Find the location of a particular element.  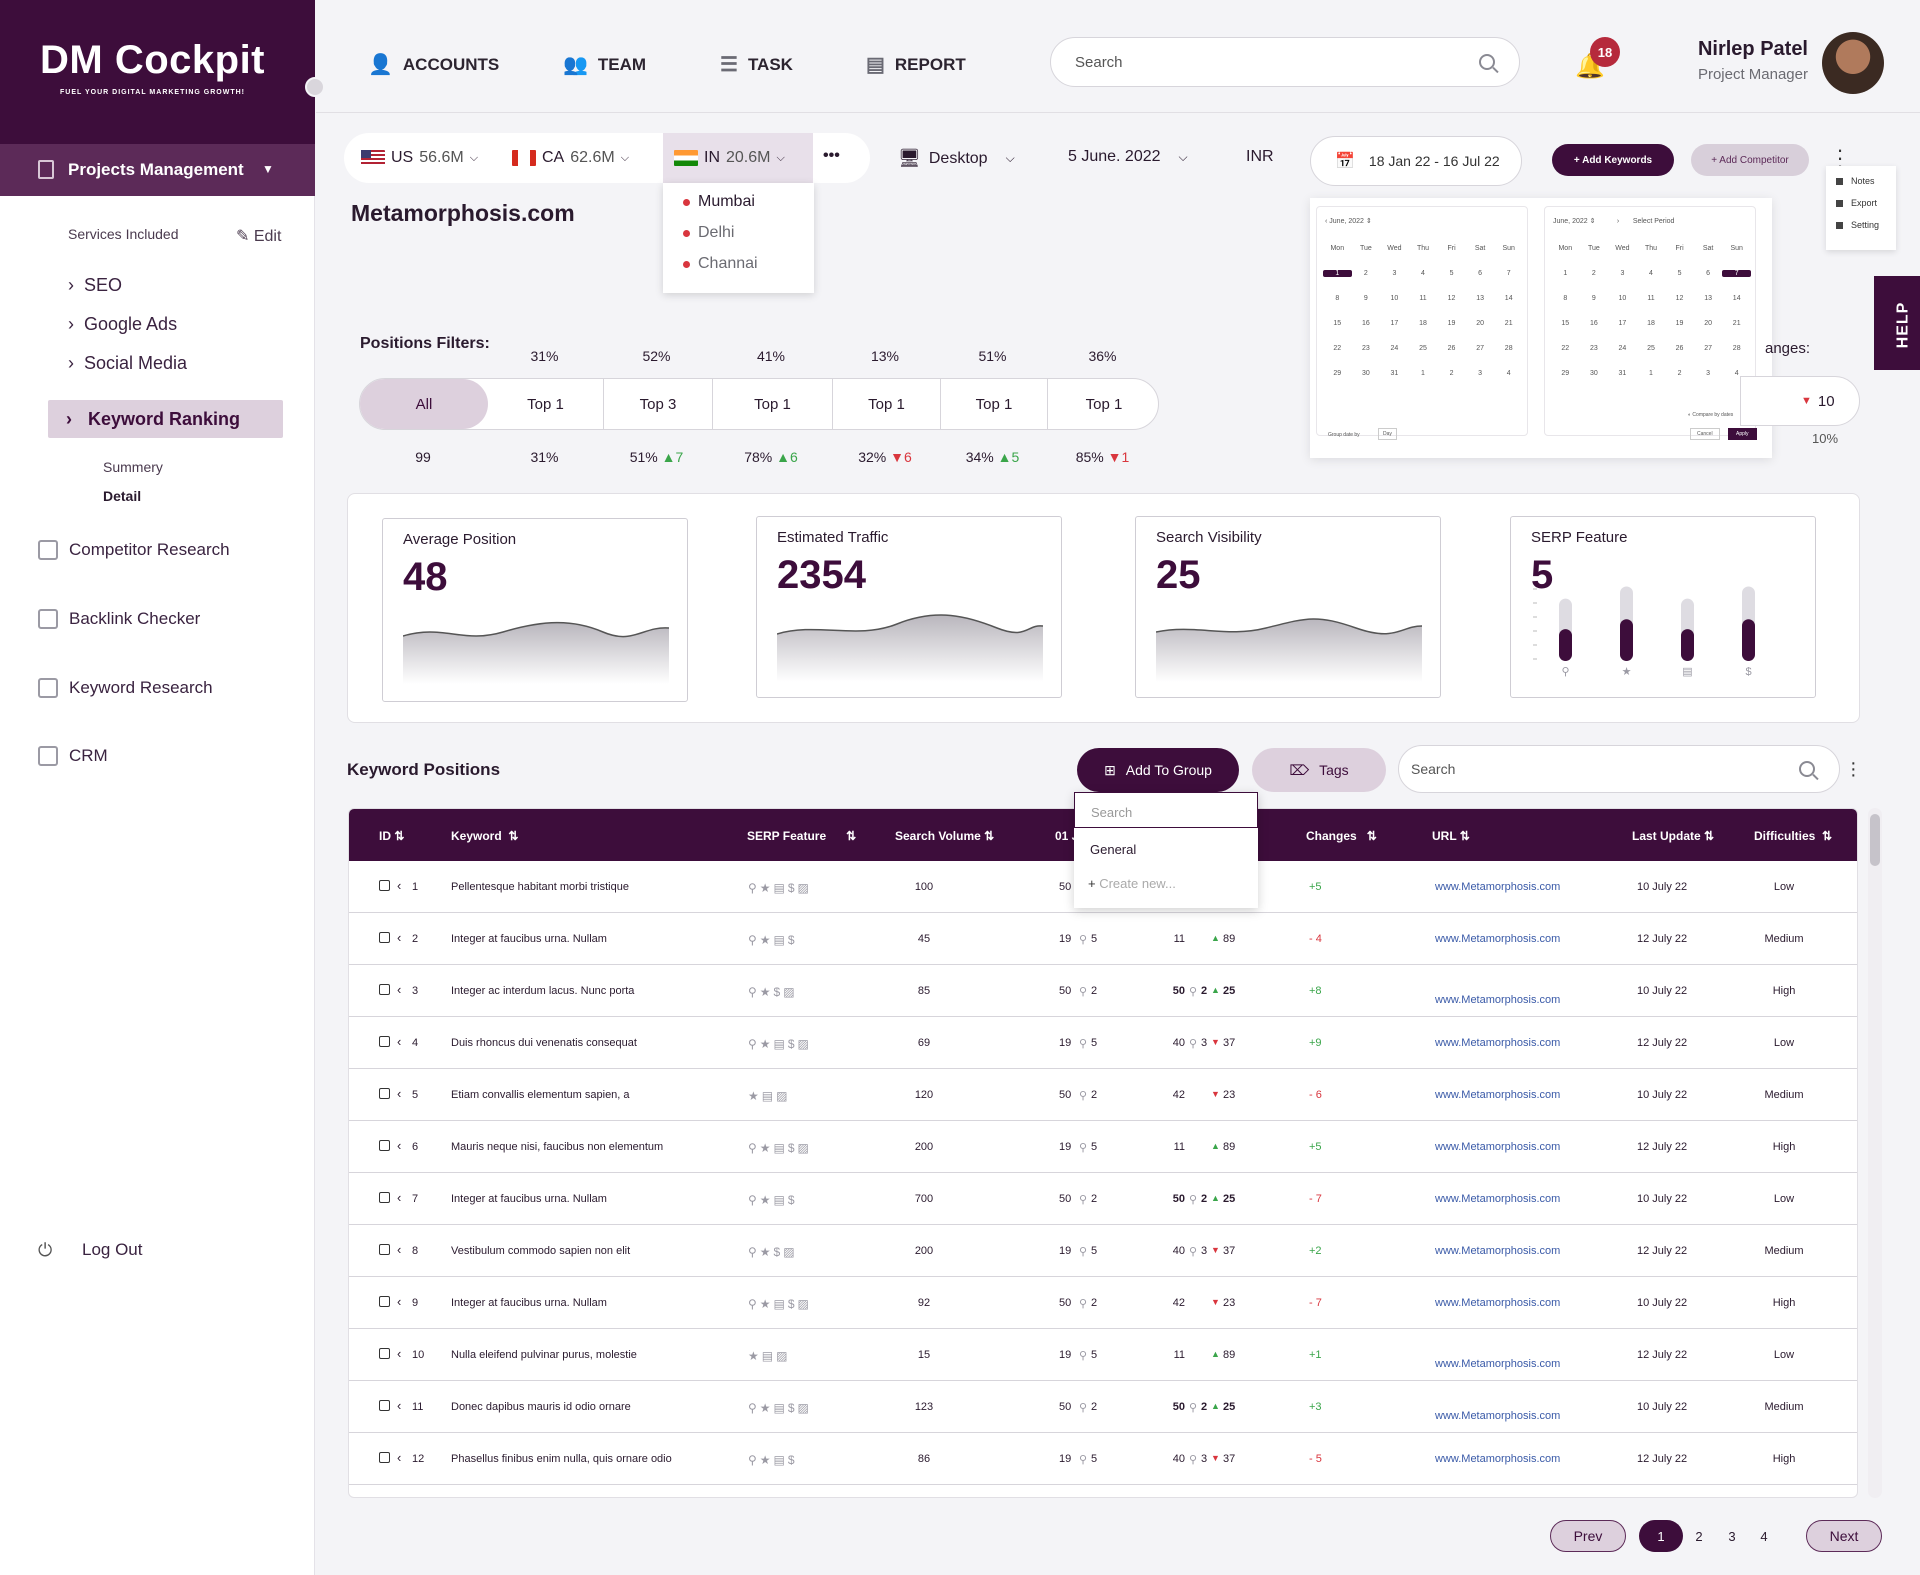

calendar-cancel-button: Cancel is located at coordinates (1705, 434).